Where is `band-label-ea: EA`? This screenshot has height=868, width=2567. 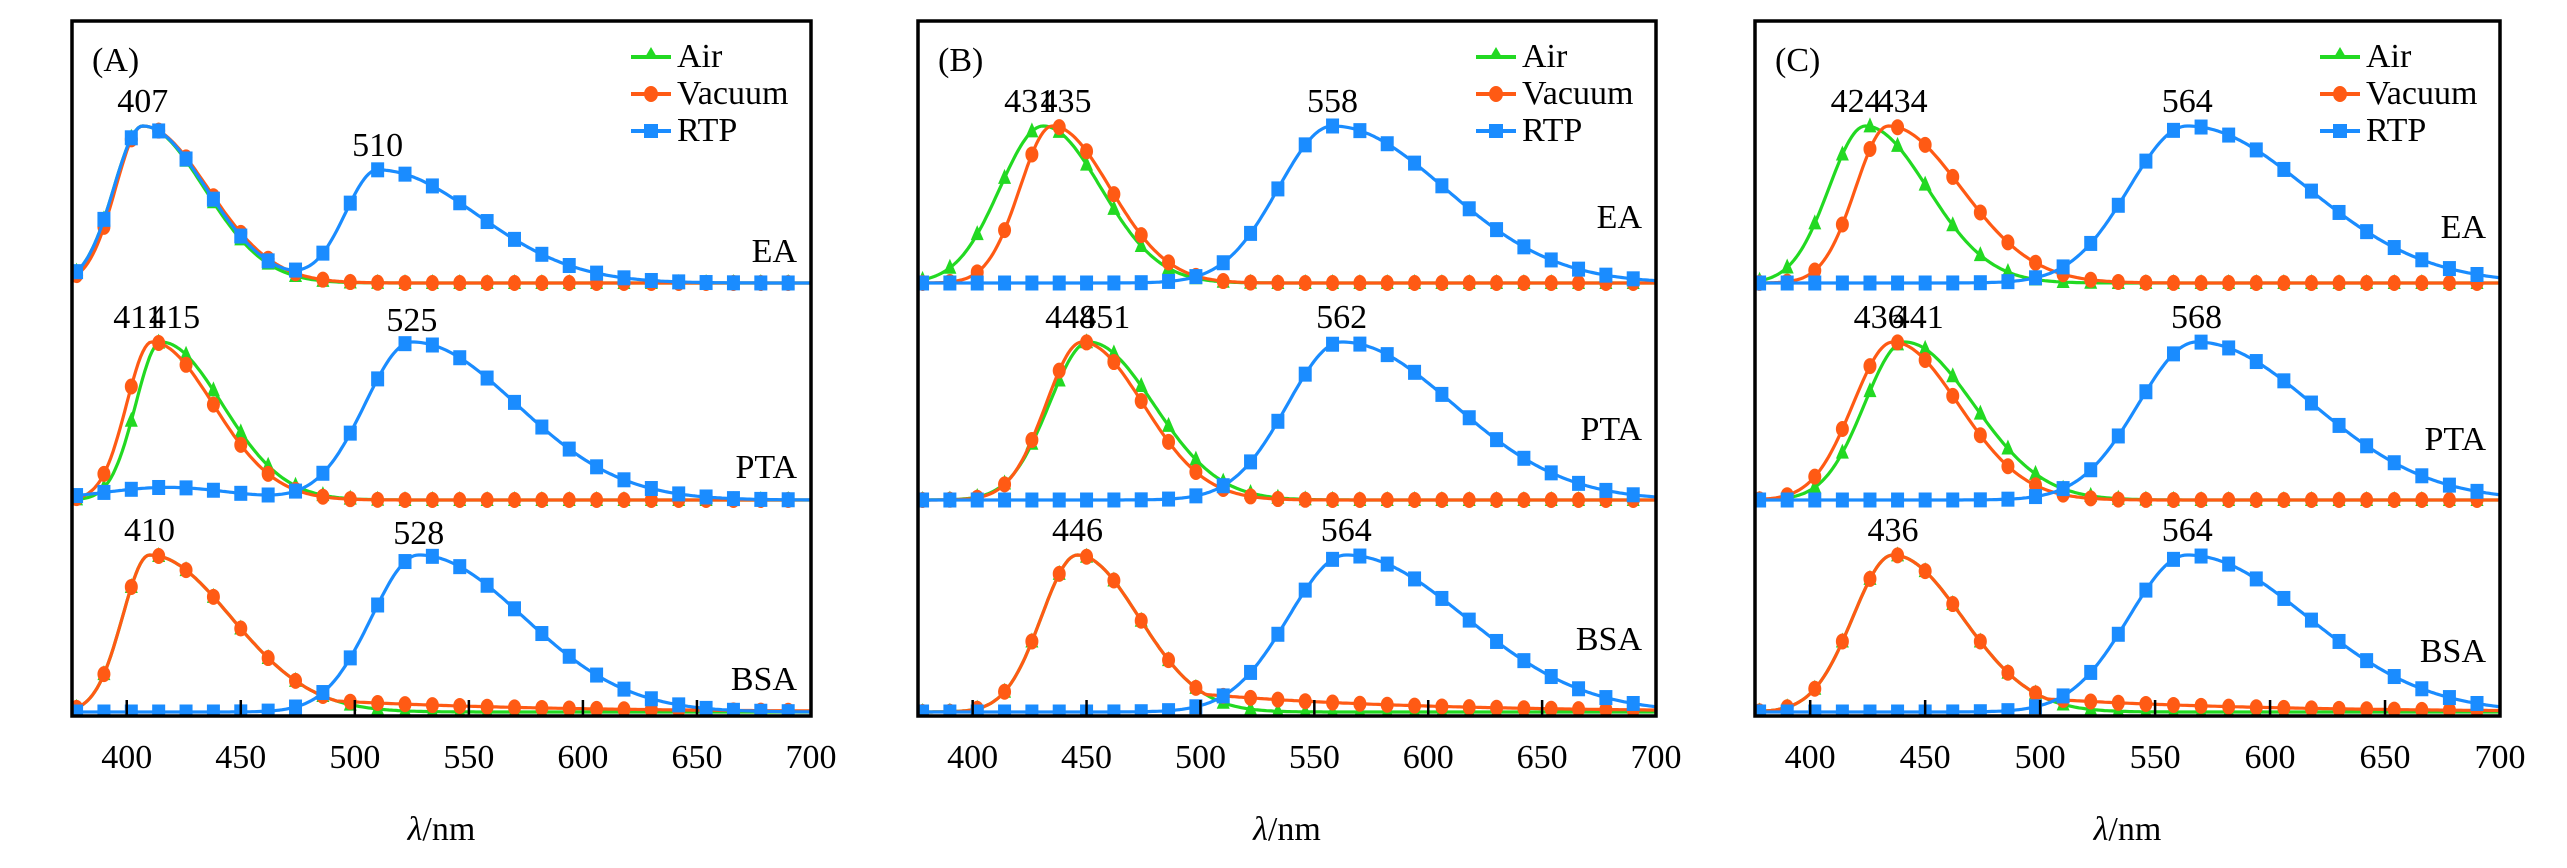
band-label-ea: EA is located at coordinates (775, 251).